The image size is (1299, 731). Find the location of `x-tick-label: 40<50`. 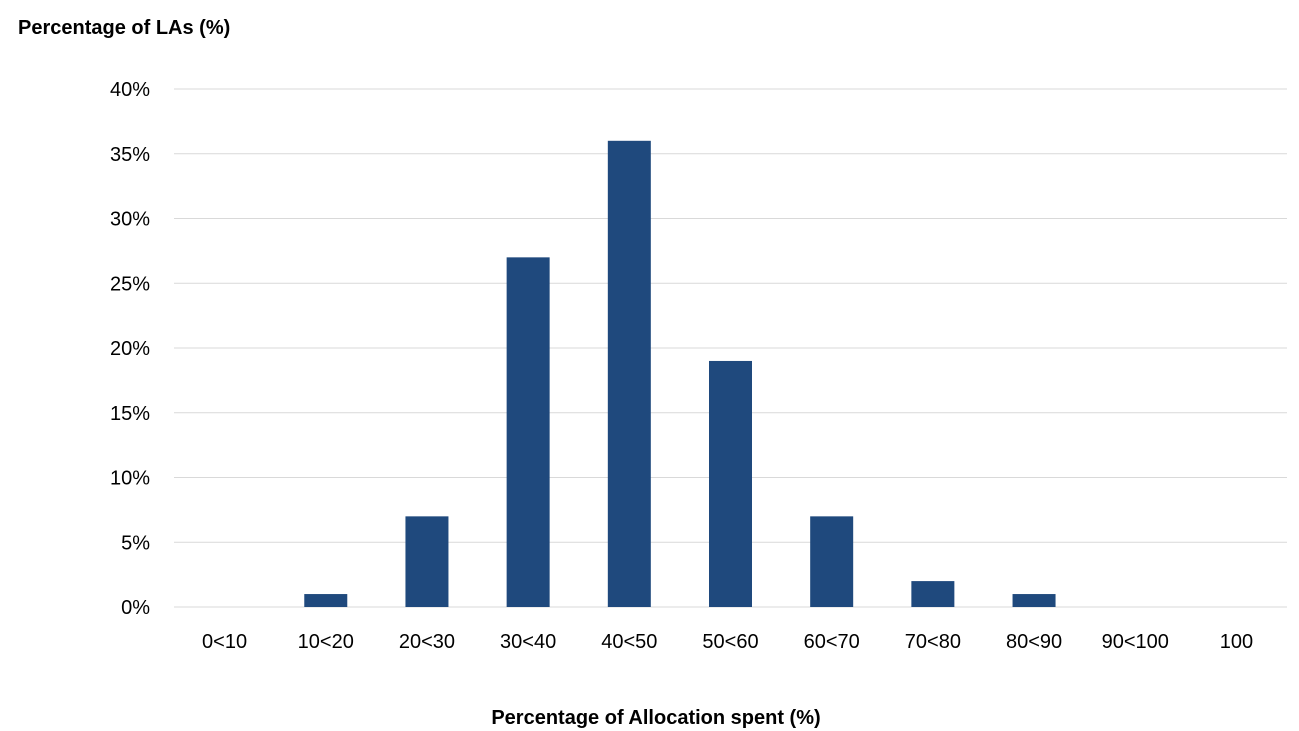

x-tick-label: 40<50 is located at coordinates (629, 642).